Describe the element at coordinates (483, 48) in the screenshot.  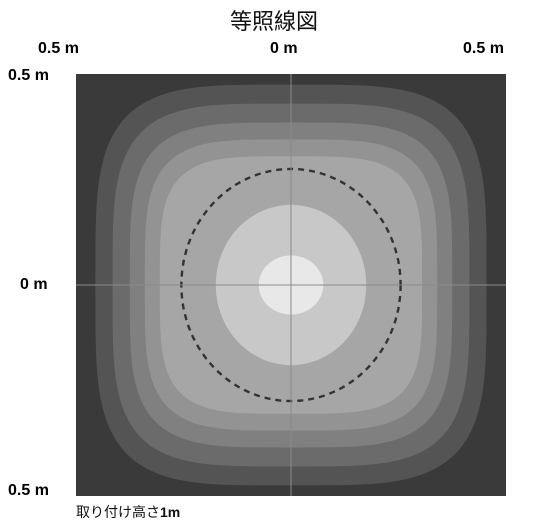
I see `x-tick-label-right: 0.5 m` at that location.